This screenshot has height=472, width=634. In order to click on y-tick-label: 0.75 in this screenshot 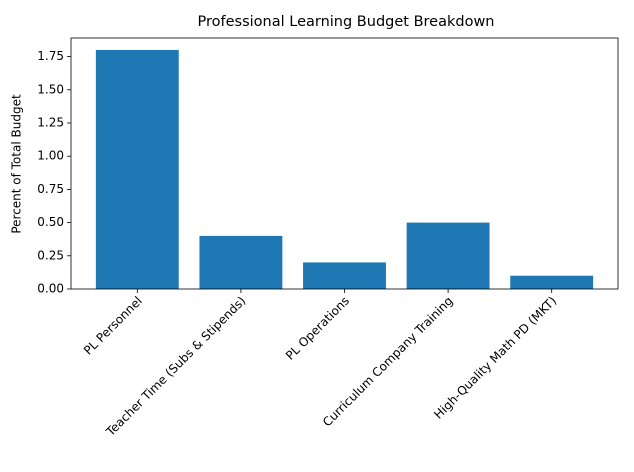, I will do `click(50, 189)`.